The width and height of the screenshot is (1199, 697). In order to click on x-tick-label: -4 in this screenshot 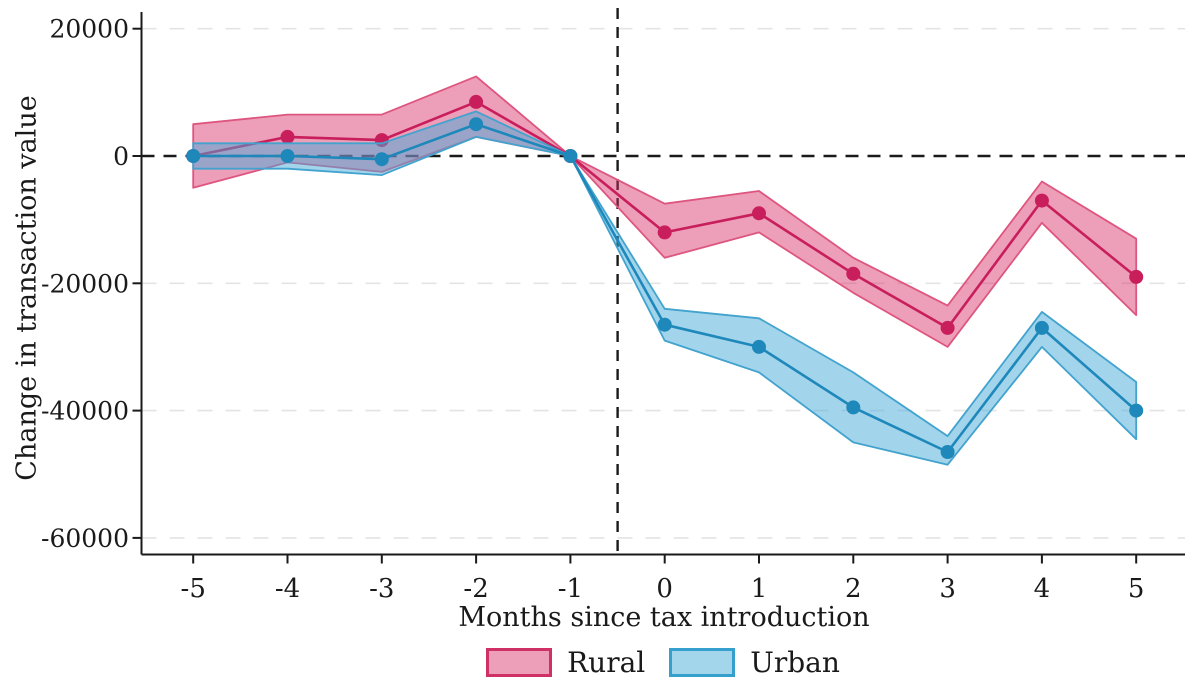, I will do `click(287, 589)`.